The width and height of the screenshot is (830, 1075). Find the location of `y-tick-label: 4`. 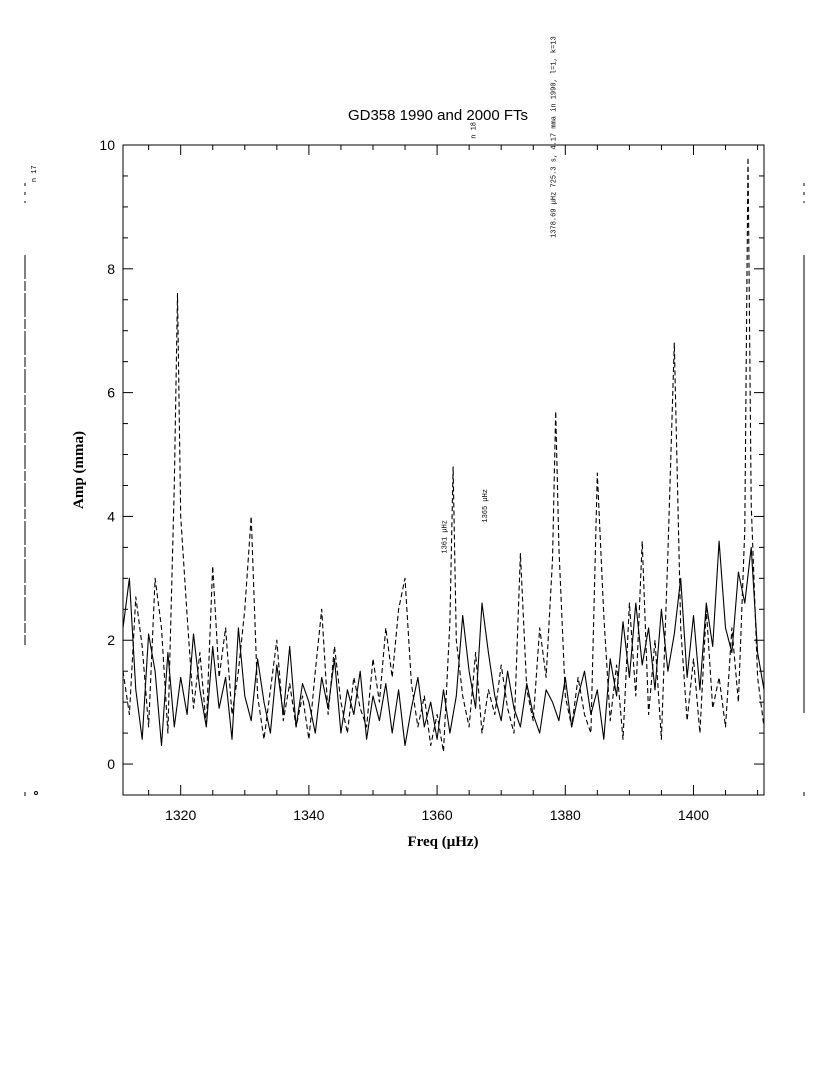

y-tick-label: 4 is located at coordinates (111, 516).